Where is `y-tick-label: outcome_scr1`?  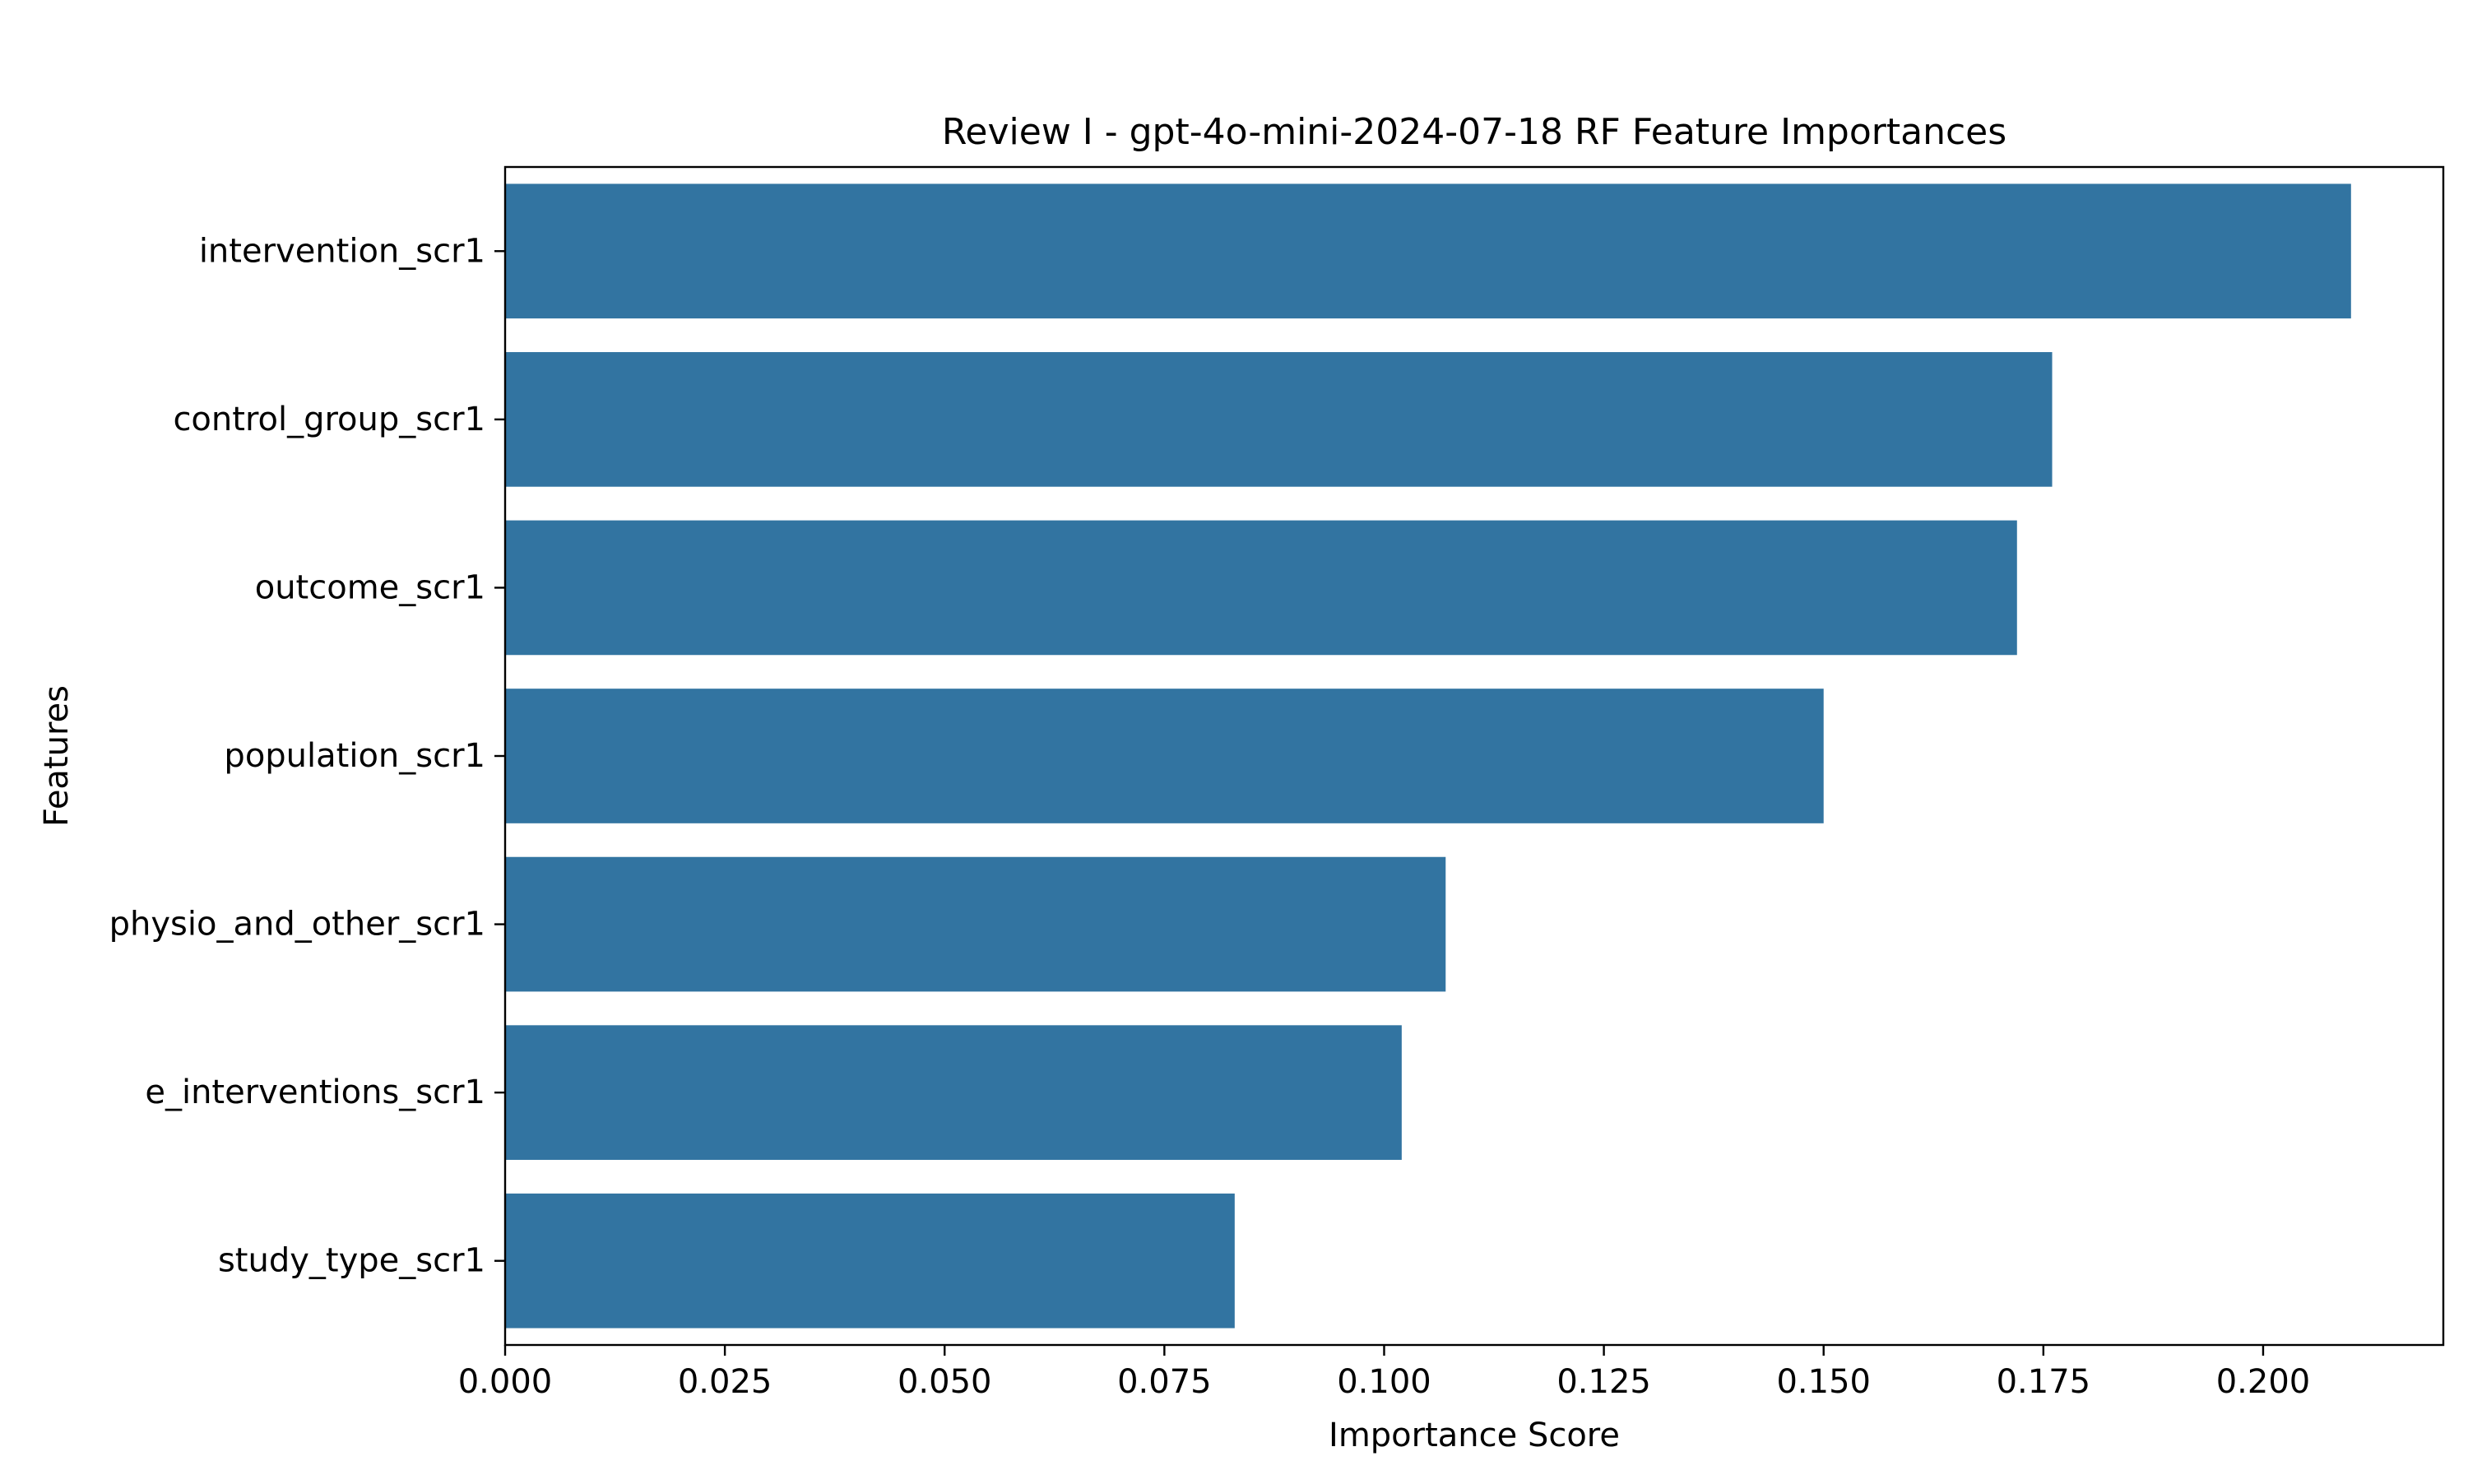
y-tick-label: outcome_scr1 is located at coordinates (370, 587).